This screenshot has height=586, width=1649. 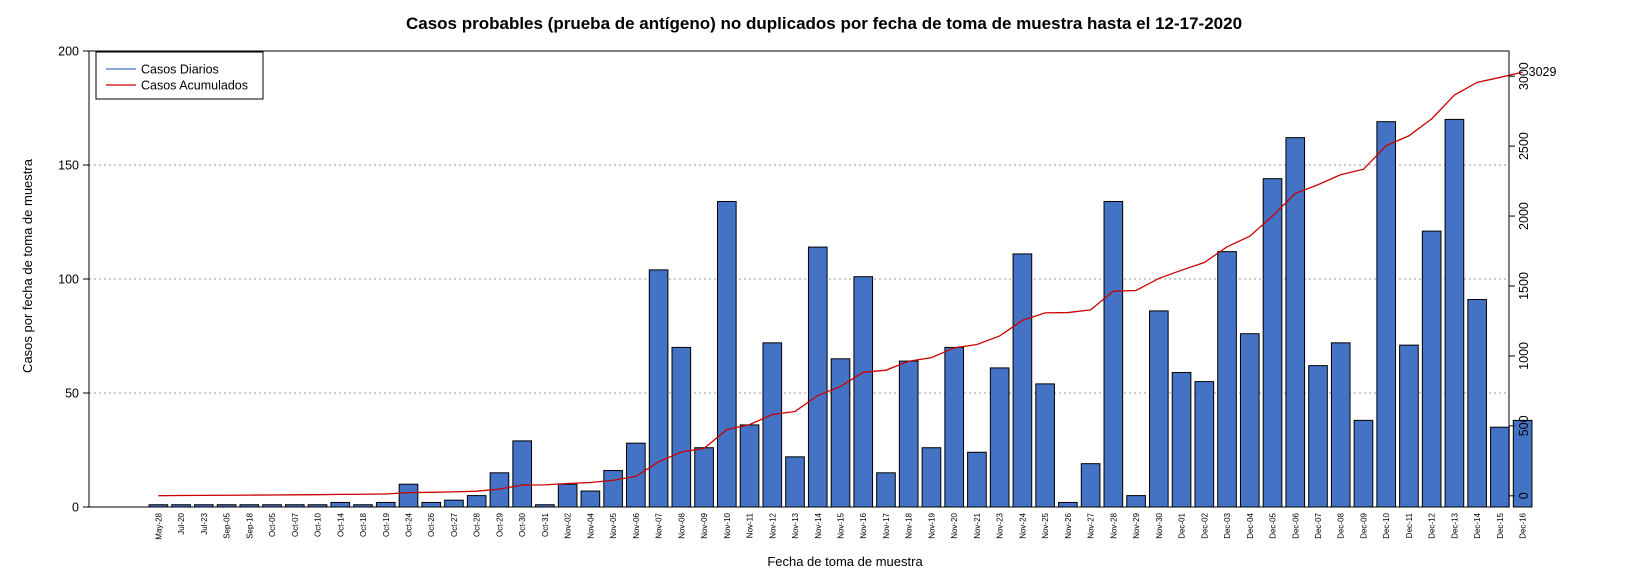 I want to click on x-tick-label: Nov-16, so click(x=863, y=525).